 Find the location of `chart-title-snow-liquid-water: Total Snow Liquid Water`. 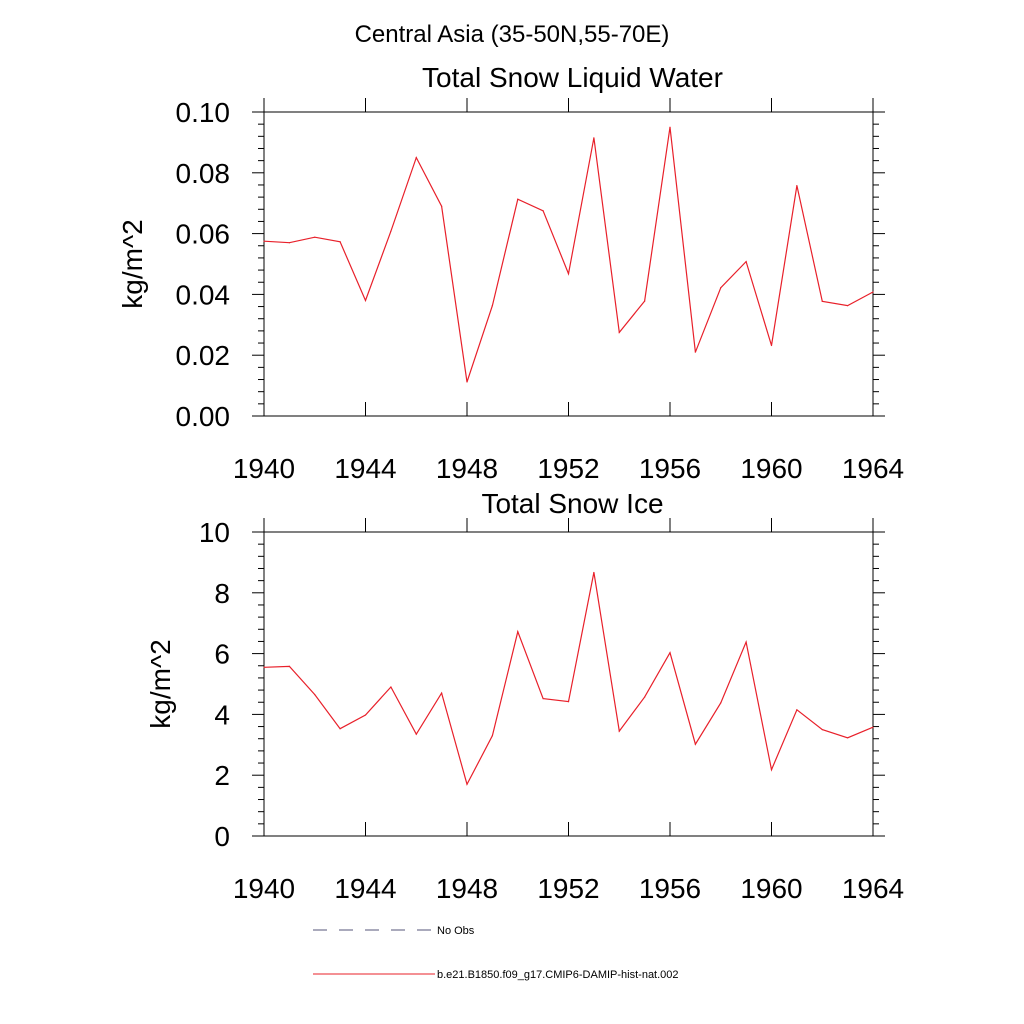

chart-title-snow-liquid-water: Total Snow Liquid Water is located at coordinates (572, 77).